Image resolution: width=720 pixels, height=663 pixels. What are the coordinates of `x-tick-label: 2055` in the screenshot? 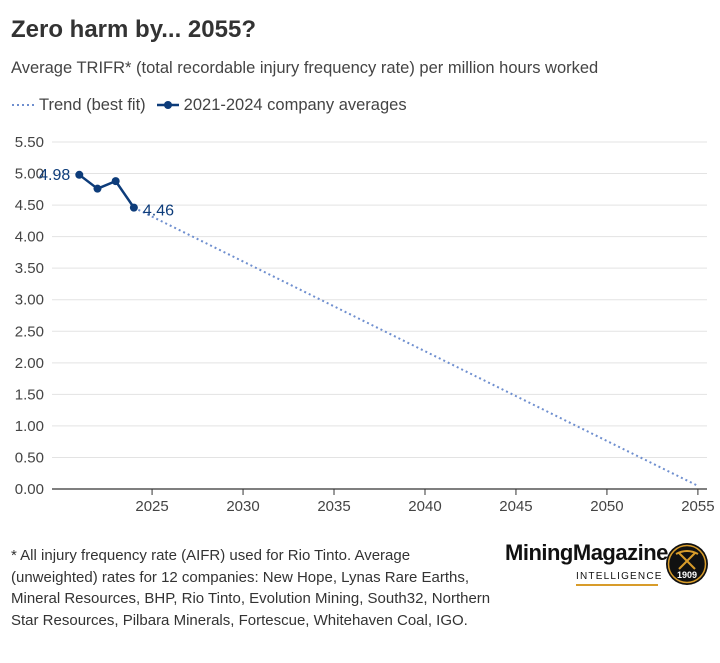 It's located at (697, 506).